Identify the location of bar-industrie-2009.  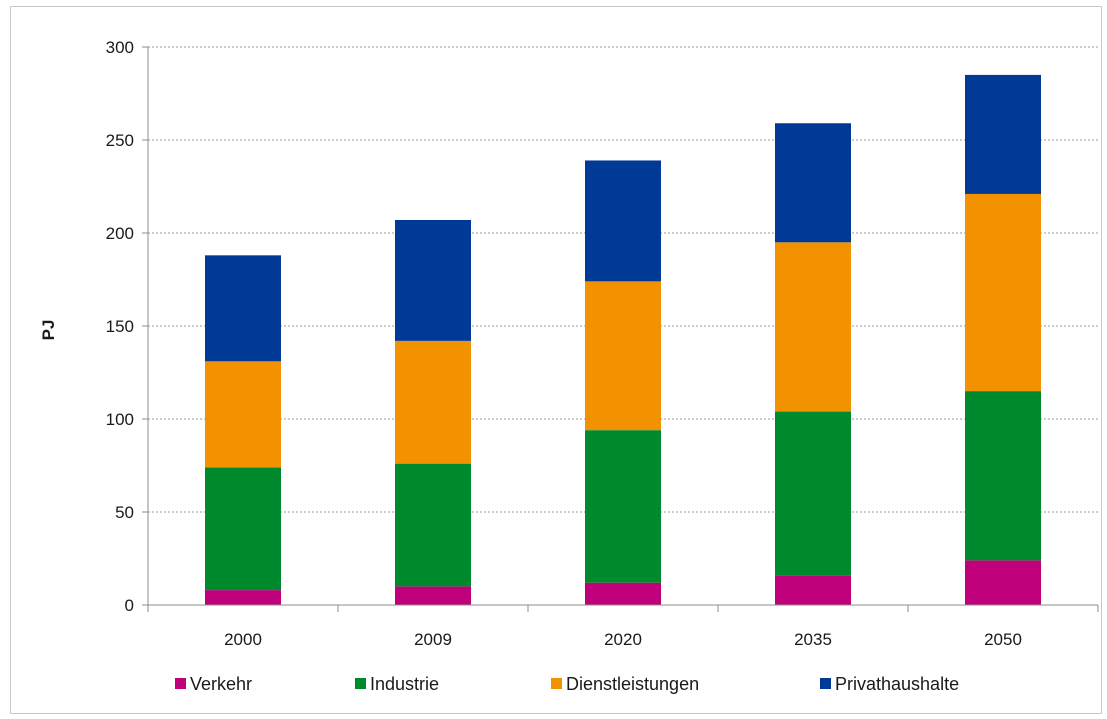
(433, 525).